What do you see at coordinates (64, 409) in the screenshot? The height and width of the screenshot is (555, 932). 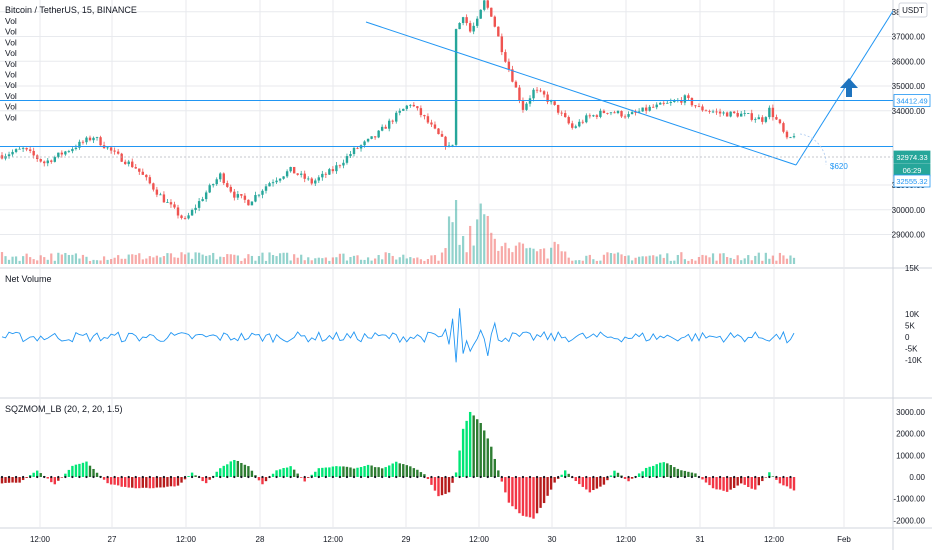 I see `sqzmom-title: SQZMOM_LB (20, 2, 20, 1.5)` at bounding box center [64, 409].